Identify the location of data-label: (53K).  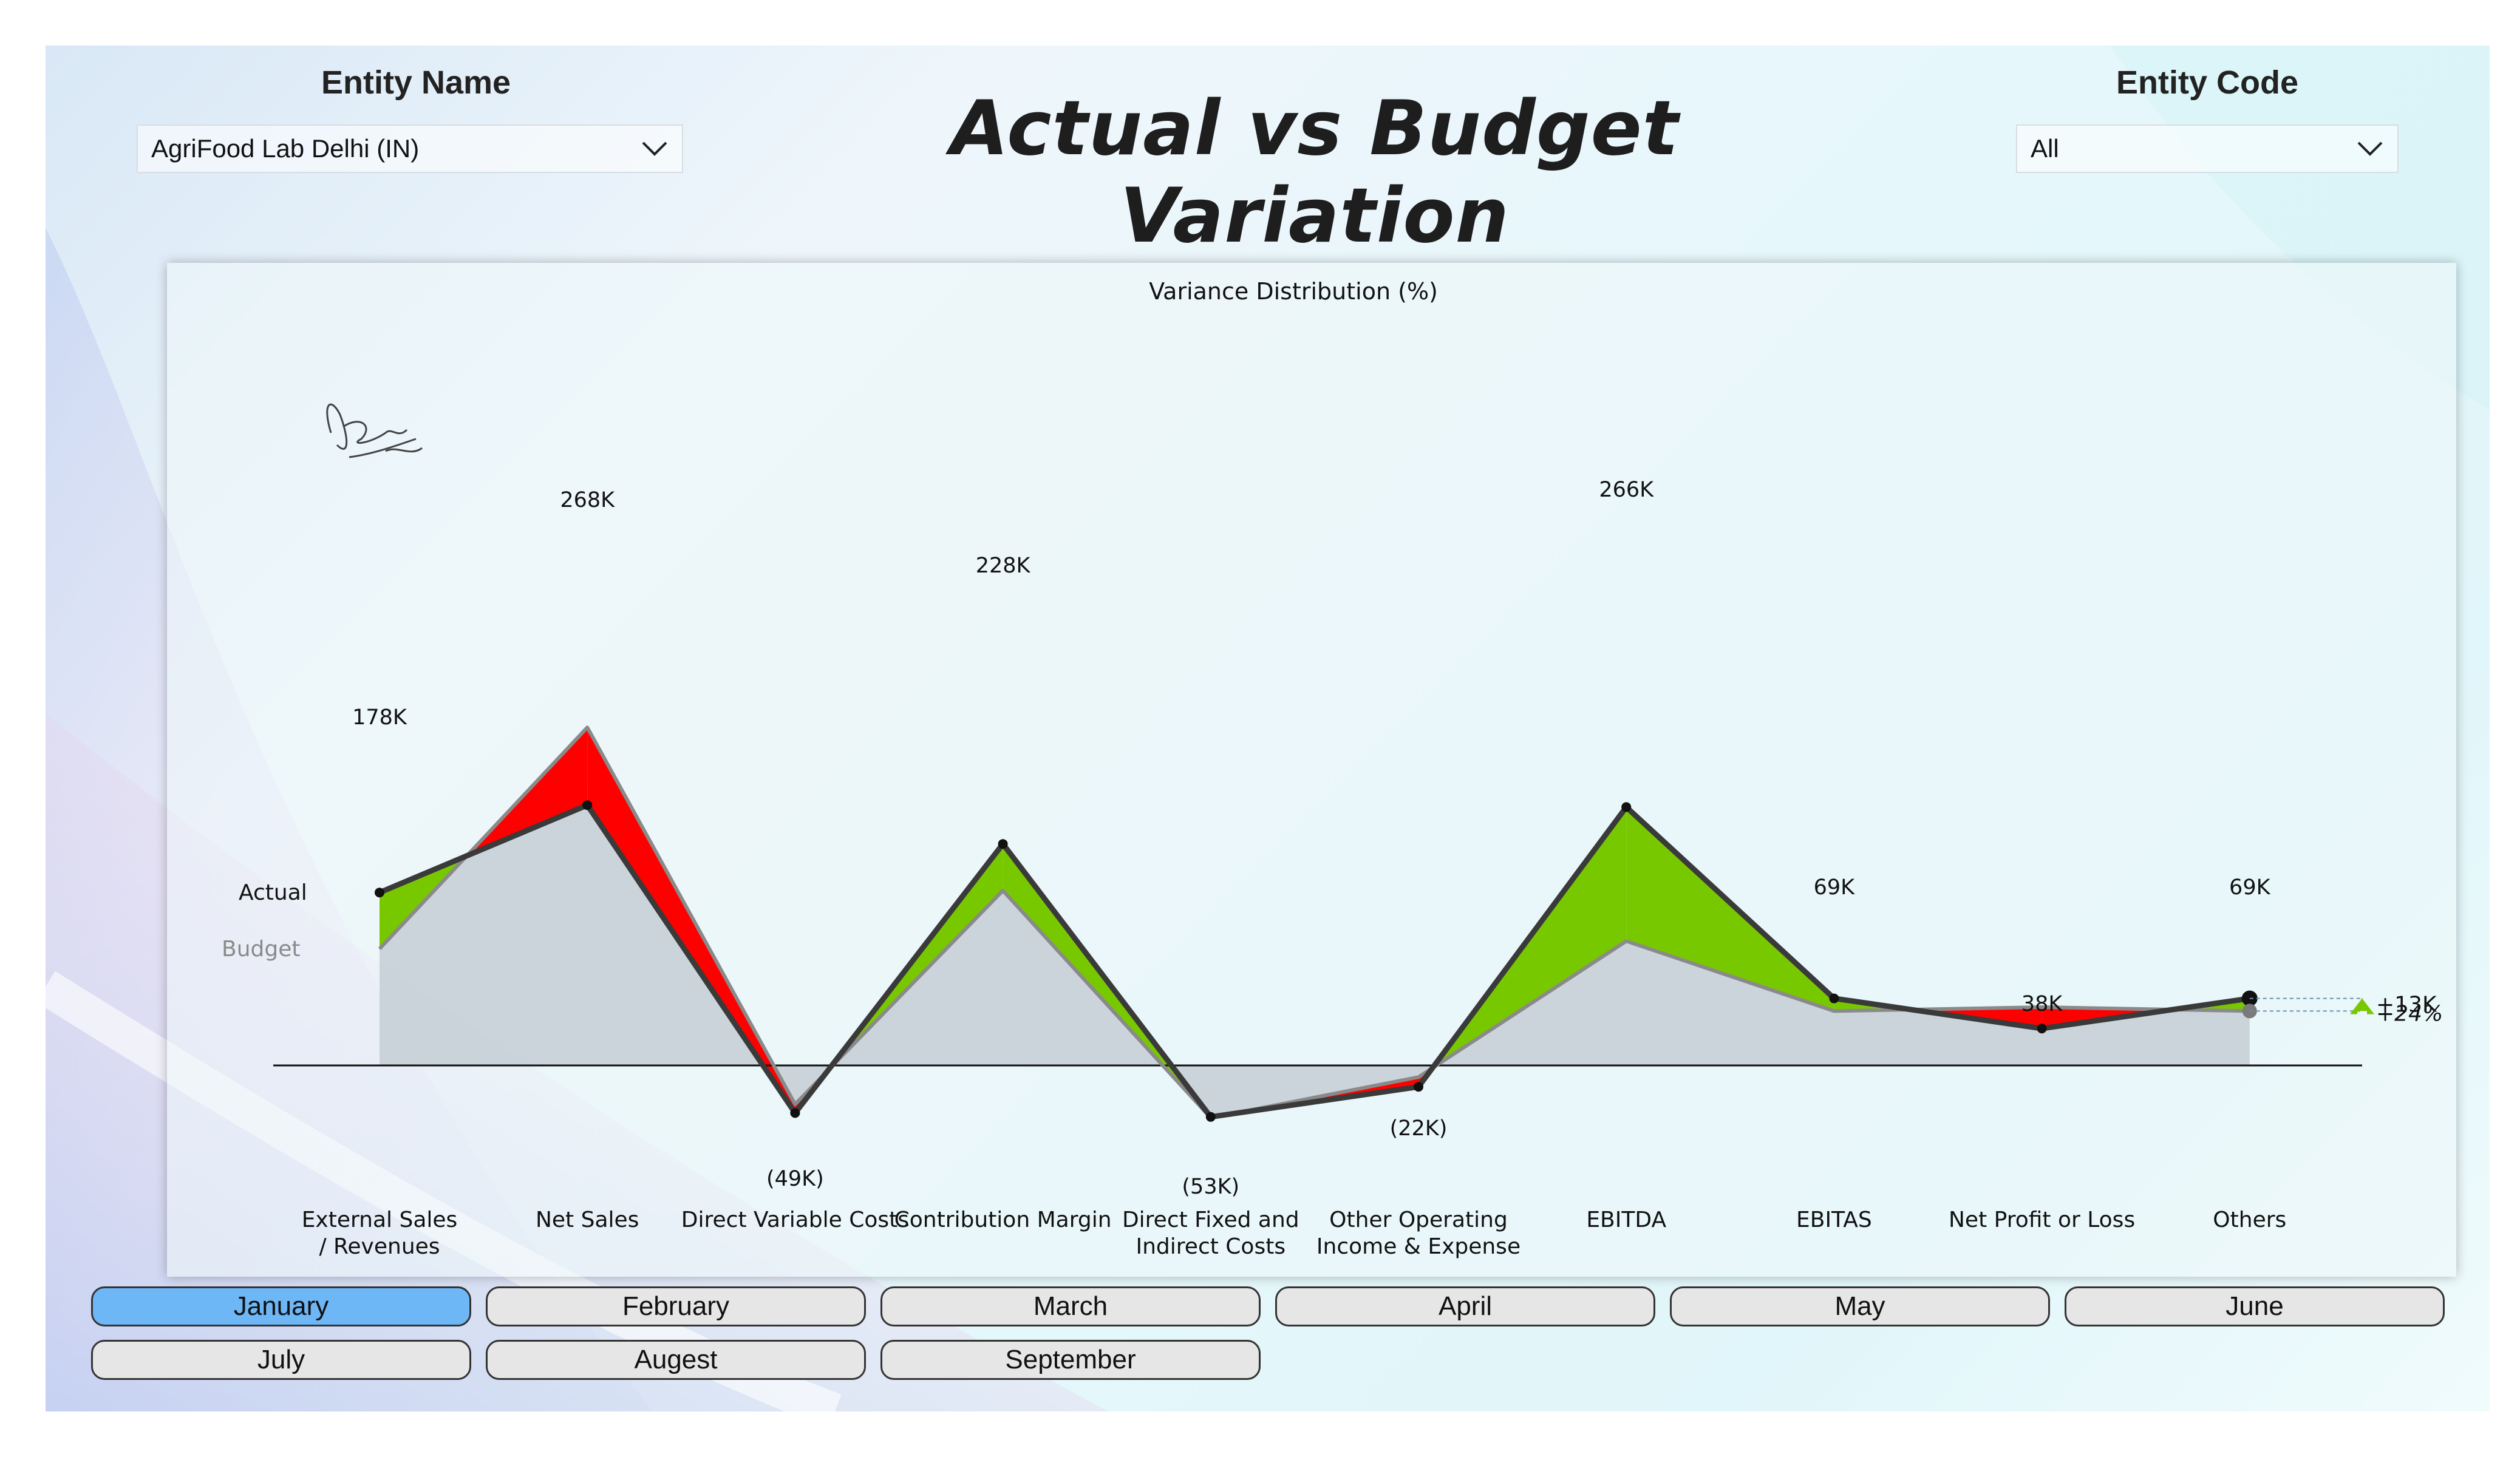
(1210, 1187).